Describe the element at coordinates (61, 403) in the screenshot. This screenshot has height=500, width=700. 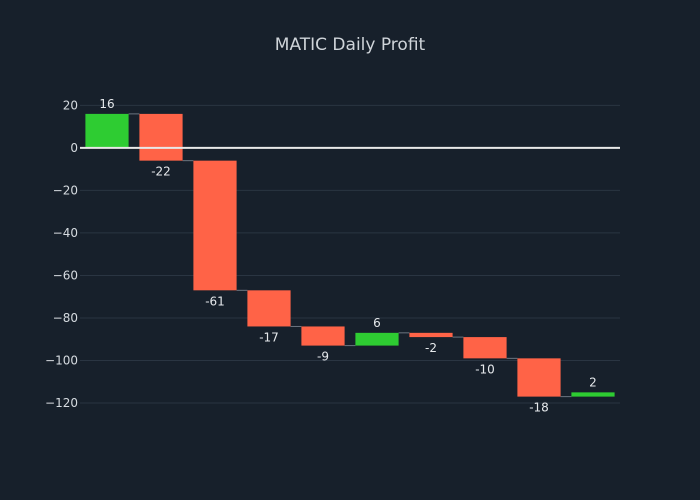
I see `y-tick-label: −120` at that location.